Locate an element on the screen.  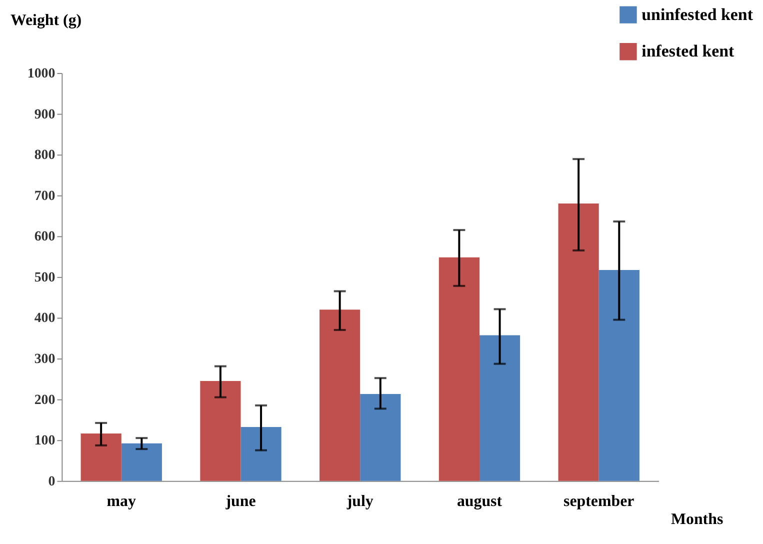
x-tick-label: june is located at coordinates (240, 501).